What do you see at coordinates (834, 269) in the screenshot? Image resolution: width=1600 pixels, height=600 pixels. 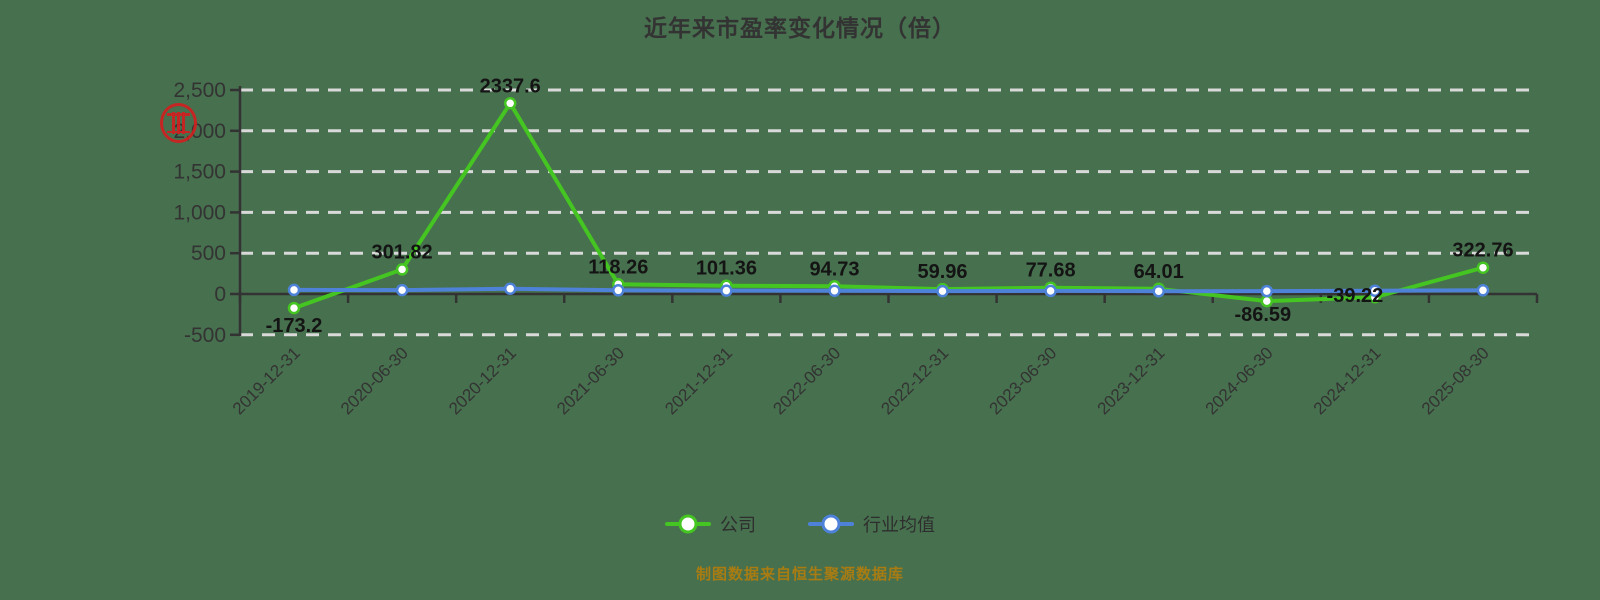 I see `company-data-label: 94.73` at bounding box center [834, 269].